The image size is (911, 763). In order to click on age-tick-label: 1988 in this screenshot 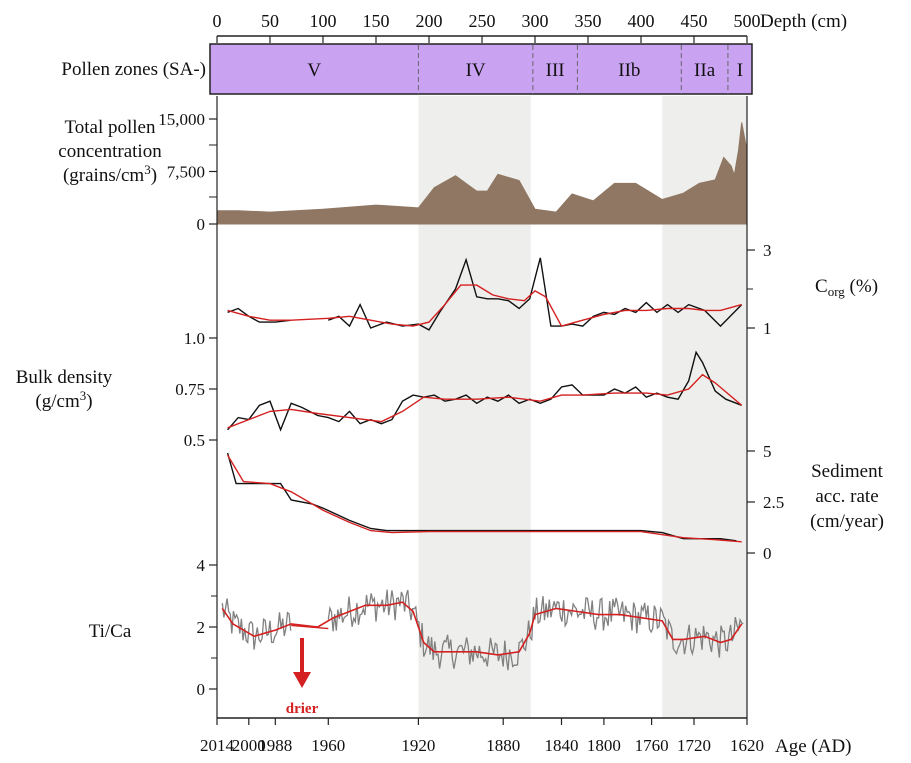, I will do `click(275, 745)`.